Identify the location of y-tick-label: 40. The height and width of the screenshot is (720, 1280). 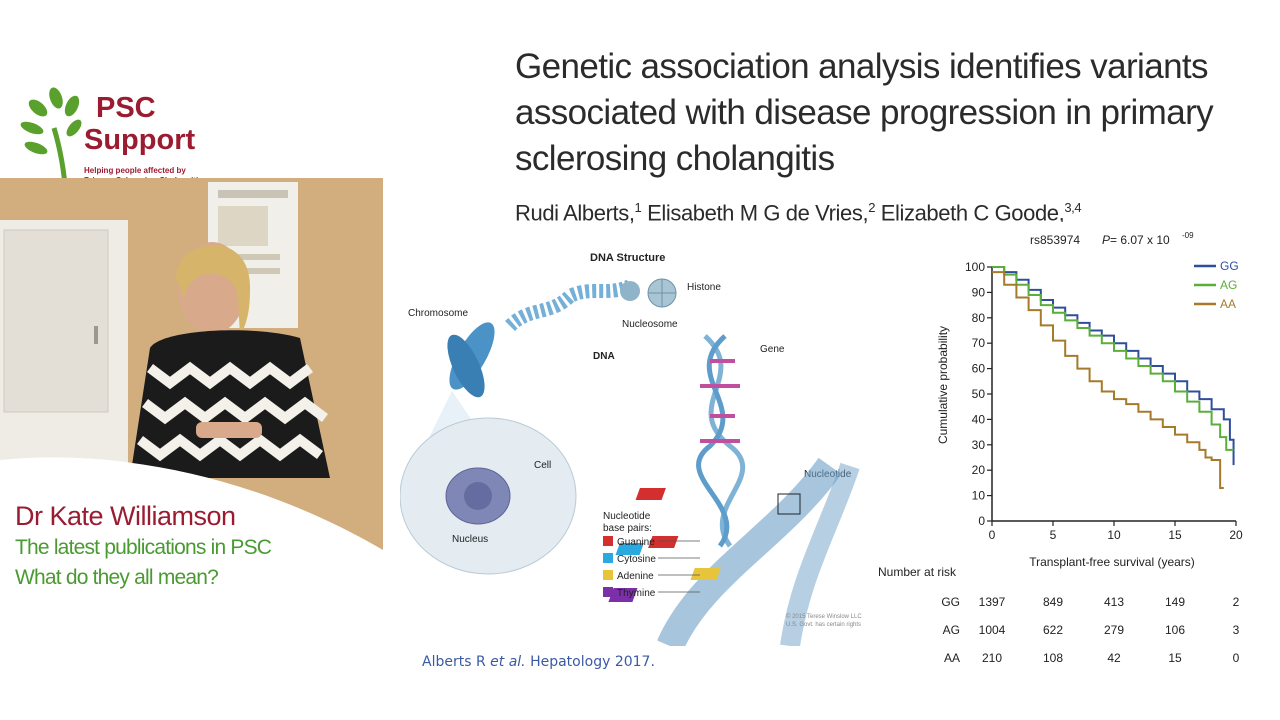
(979, 419).